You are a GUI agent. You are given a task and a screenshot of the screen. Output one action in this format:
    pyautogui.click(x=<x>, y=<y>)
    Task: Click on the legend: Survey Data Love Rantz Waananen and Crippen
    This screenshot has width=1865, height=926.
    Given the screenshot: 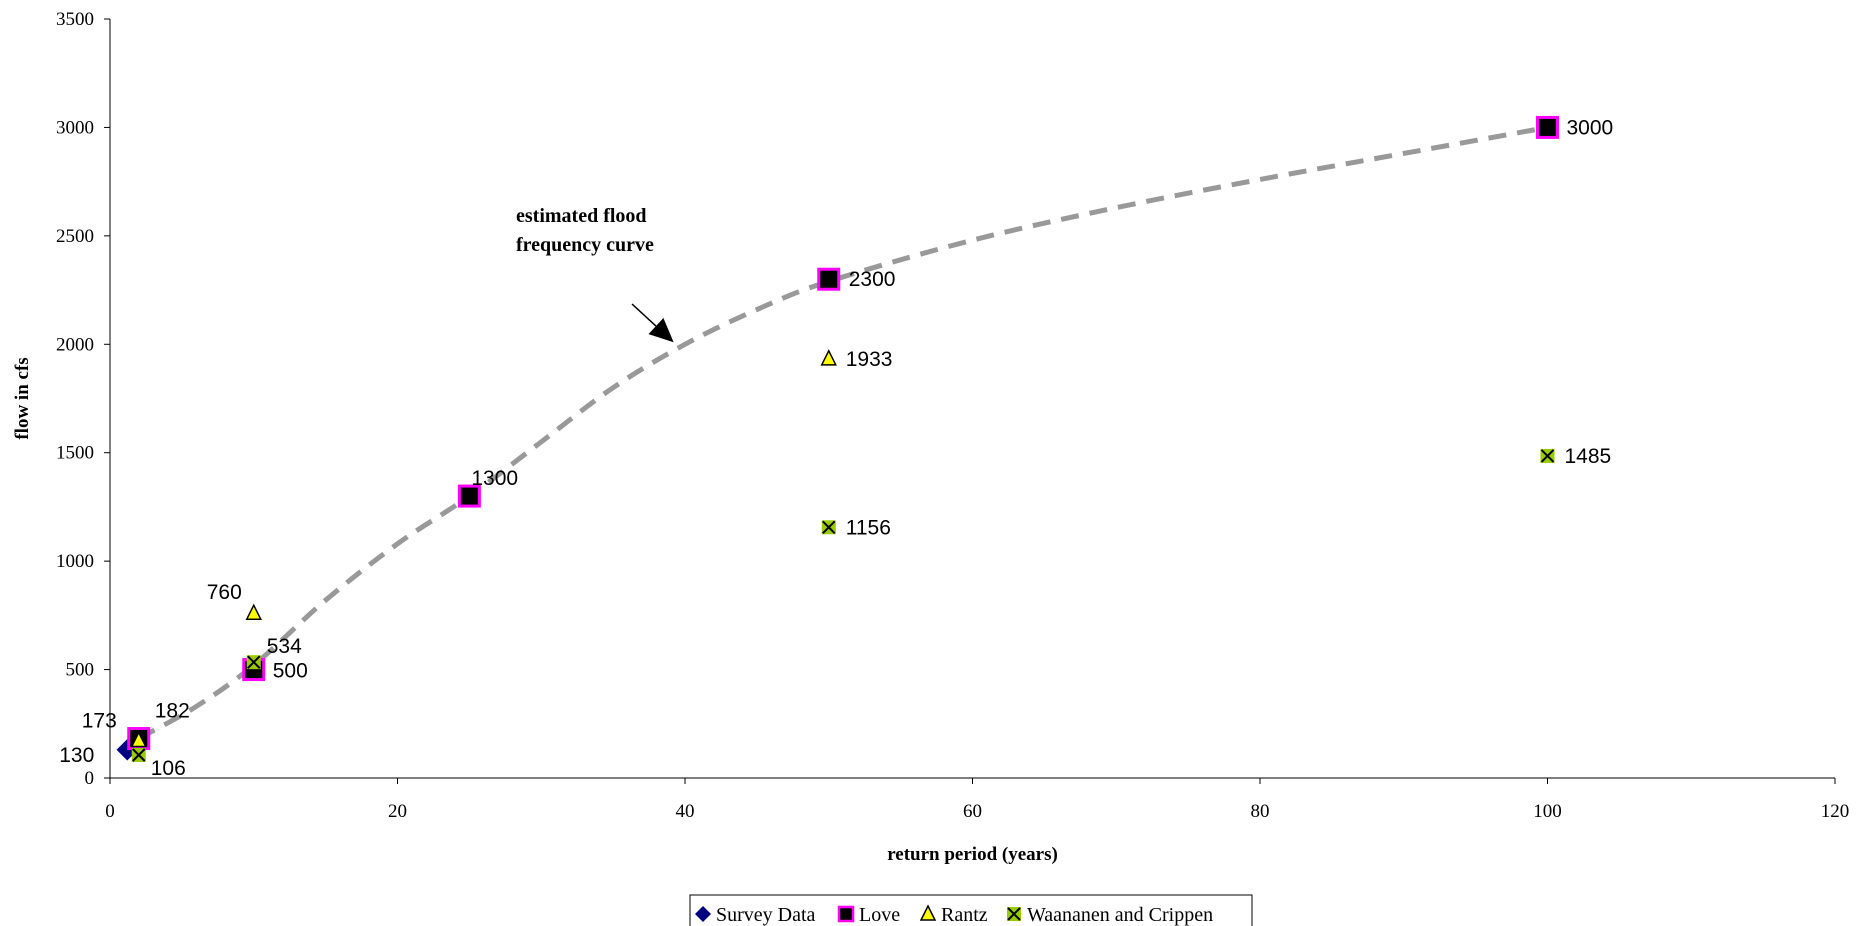 What is the action you would take?
    pyautogui.click(x=971, y=910)
    